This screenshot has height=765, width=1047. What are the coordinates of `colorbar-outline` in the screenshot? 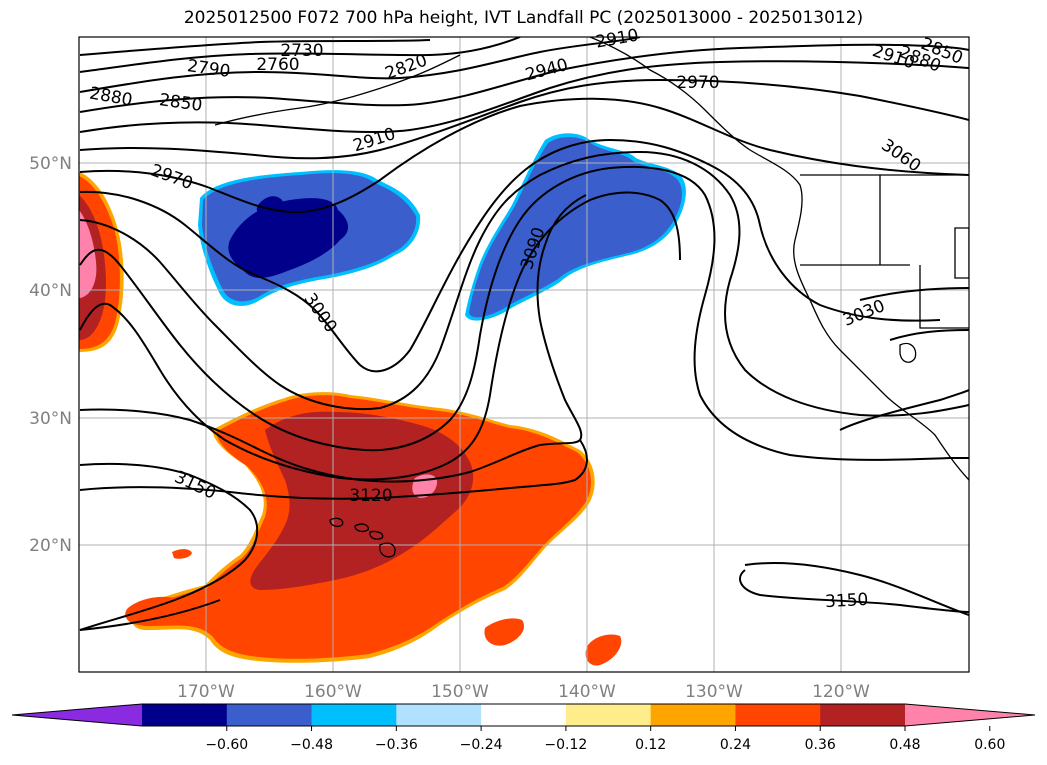 It's located at (523, 715).